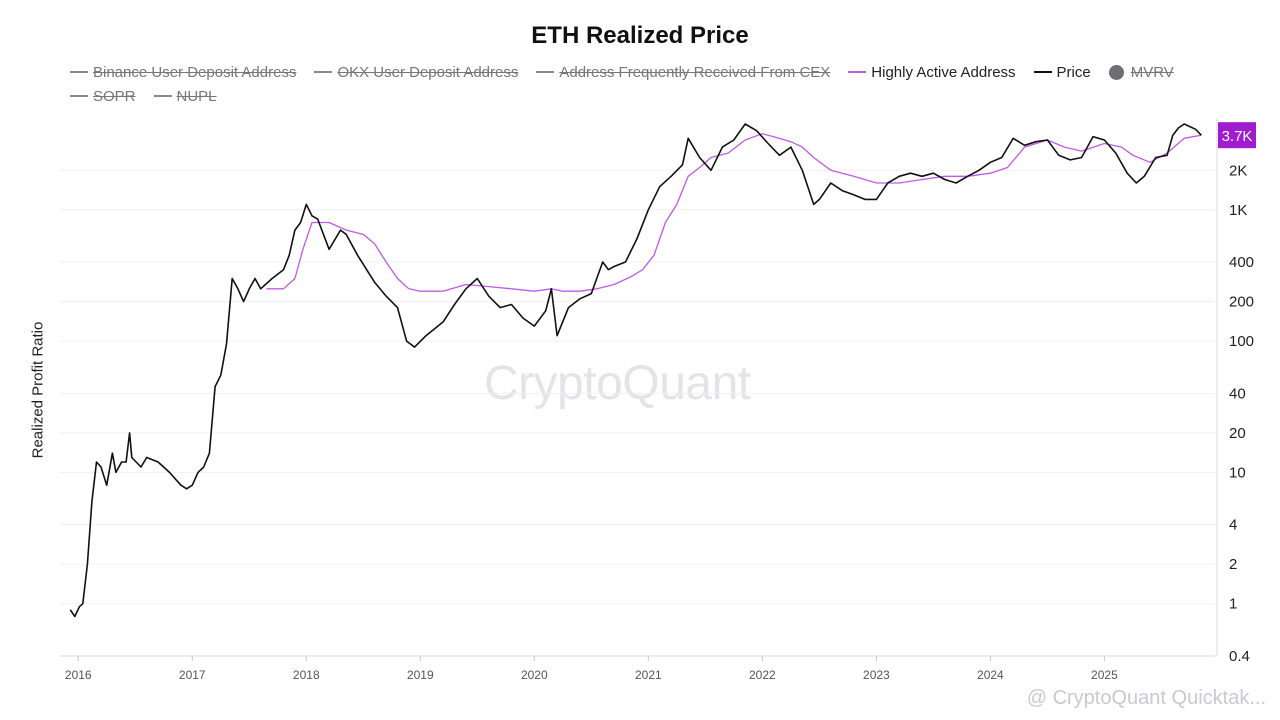 This screenshot has height=720, width=1280. What do you see at coordinates (1152, 72) in the screenshot?
I see `legend-label: MVRV` at bounding box center [1152, 72].